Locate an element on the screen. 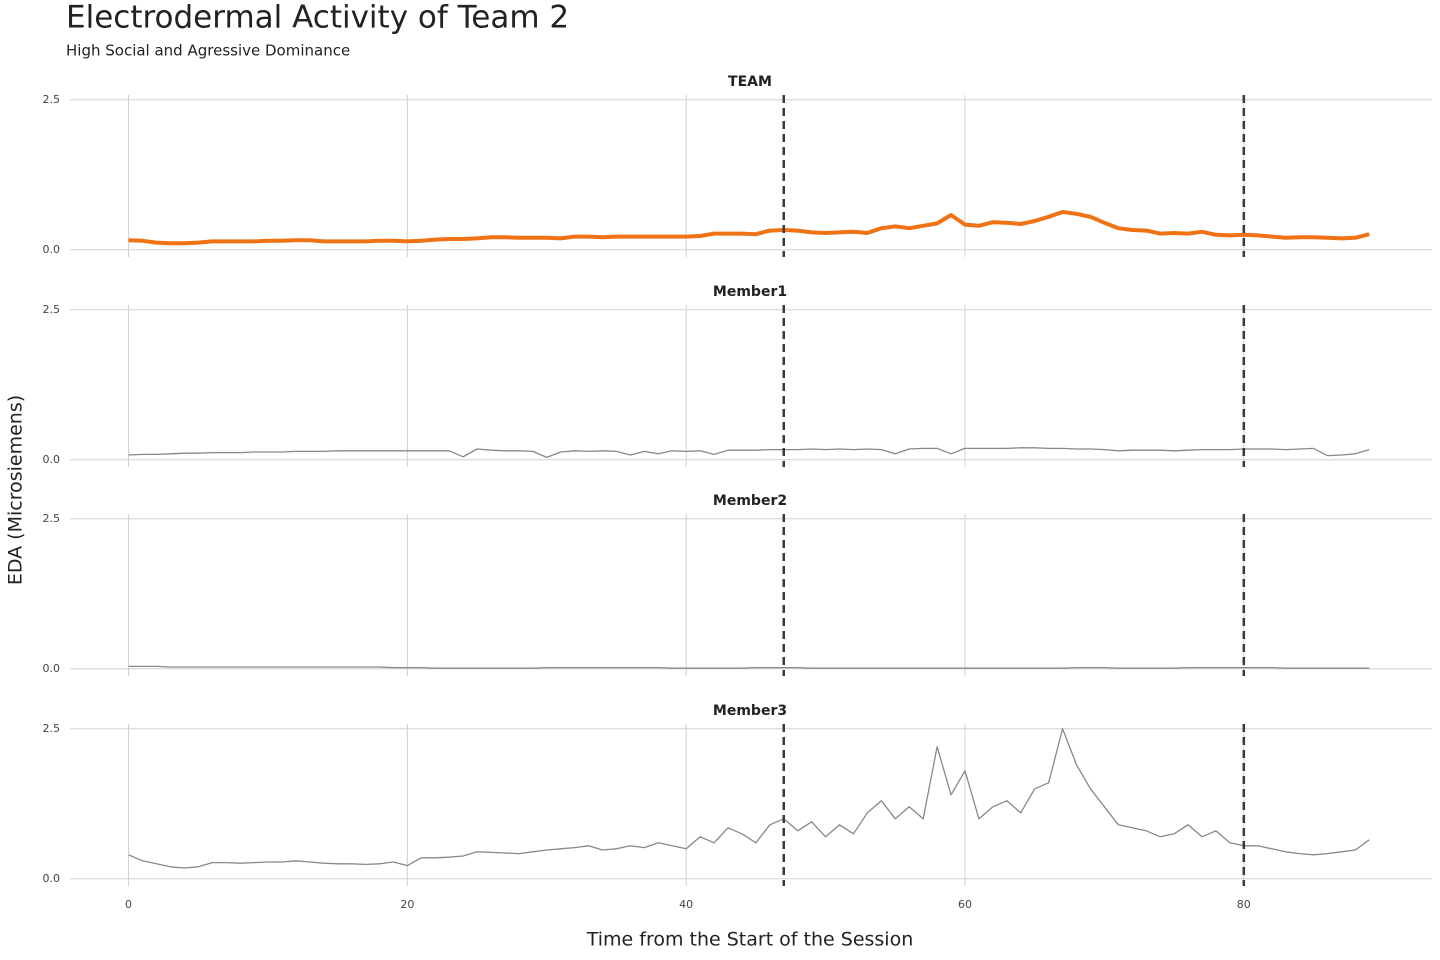 This screenshot has width=1440, height=960. x-tick-label: 80 is located at coordinates (1244, 904).